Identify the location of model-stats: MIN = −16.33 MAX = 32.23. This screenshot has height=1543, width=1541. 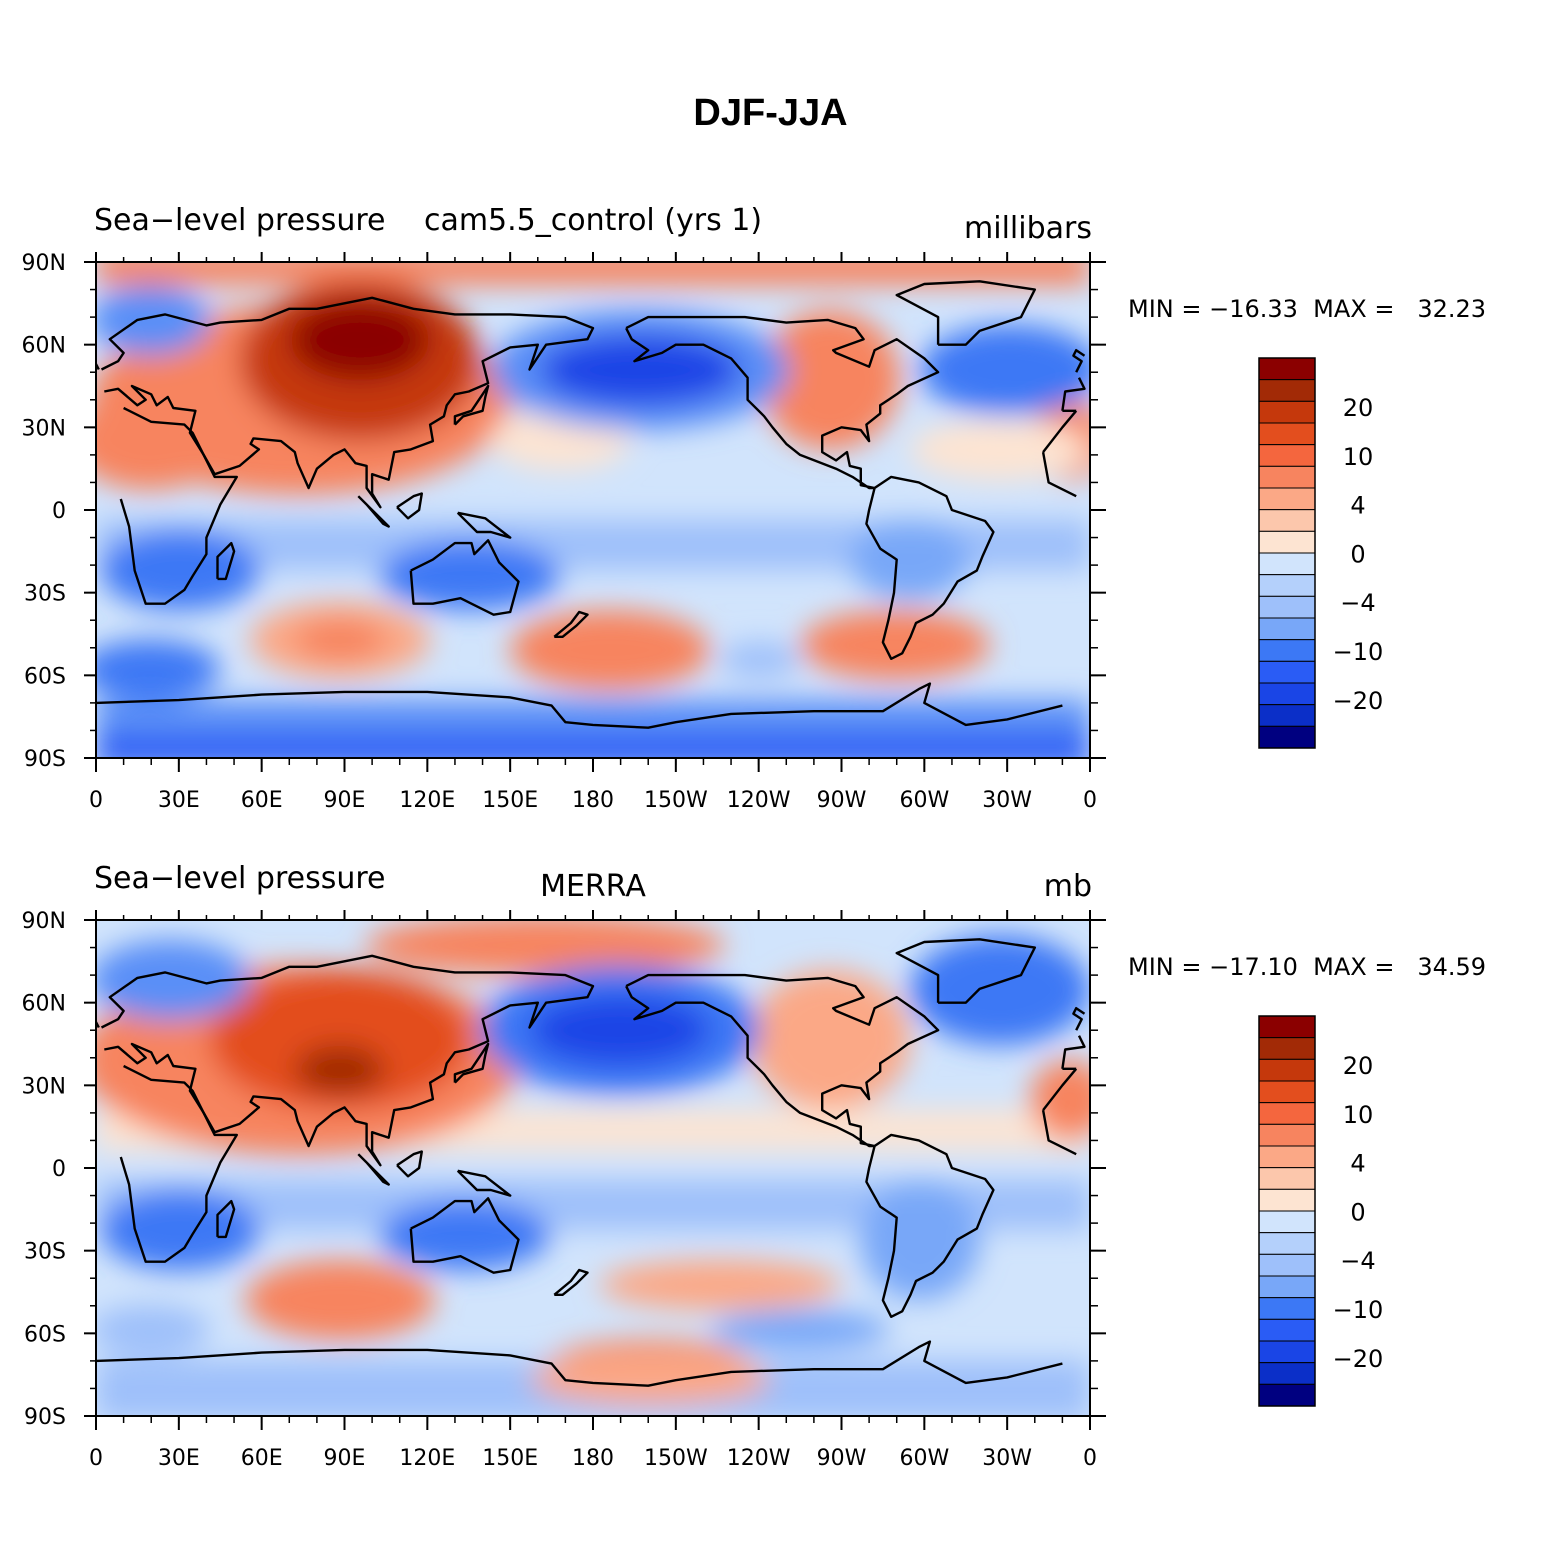
(1307, 309).